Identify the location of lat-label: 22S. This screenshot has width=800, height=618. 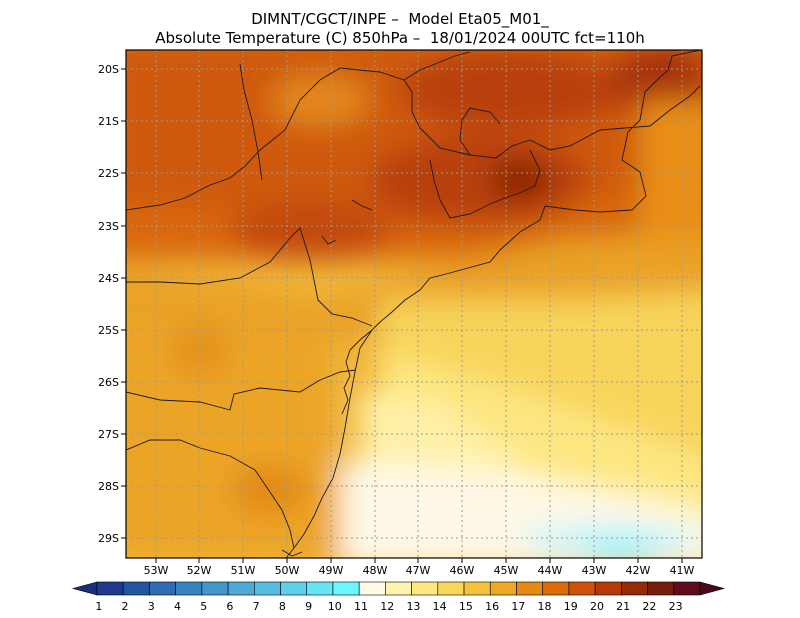
(108, 173).